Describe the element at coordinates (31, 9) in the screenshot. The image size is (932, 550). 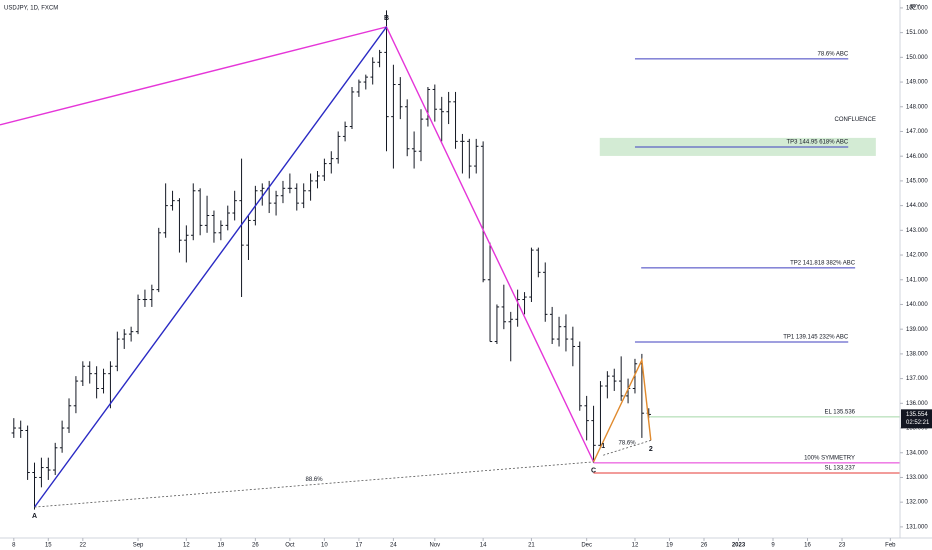
I see `chart-title: USDJPY, 1D, FXCM` at that location.